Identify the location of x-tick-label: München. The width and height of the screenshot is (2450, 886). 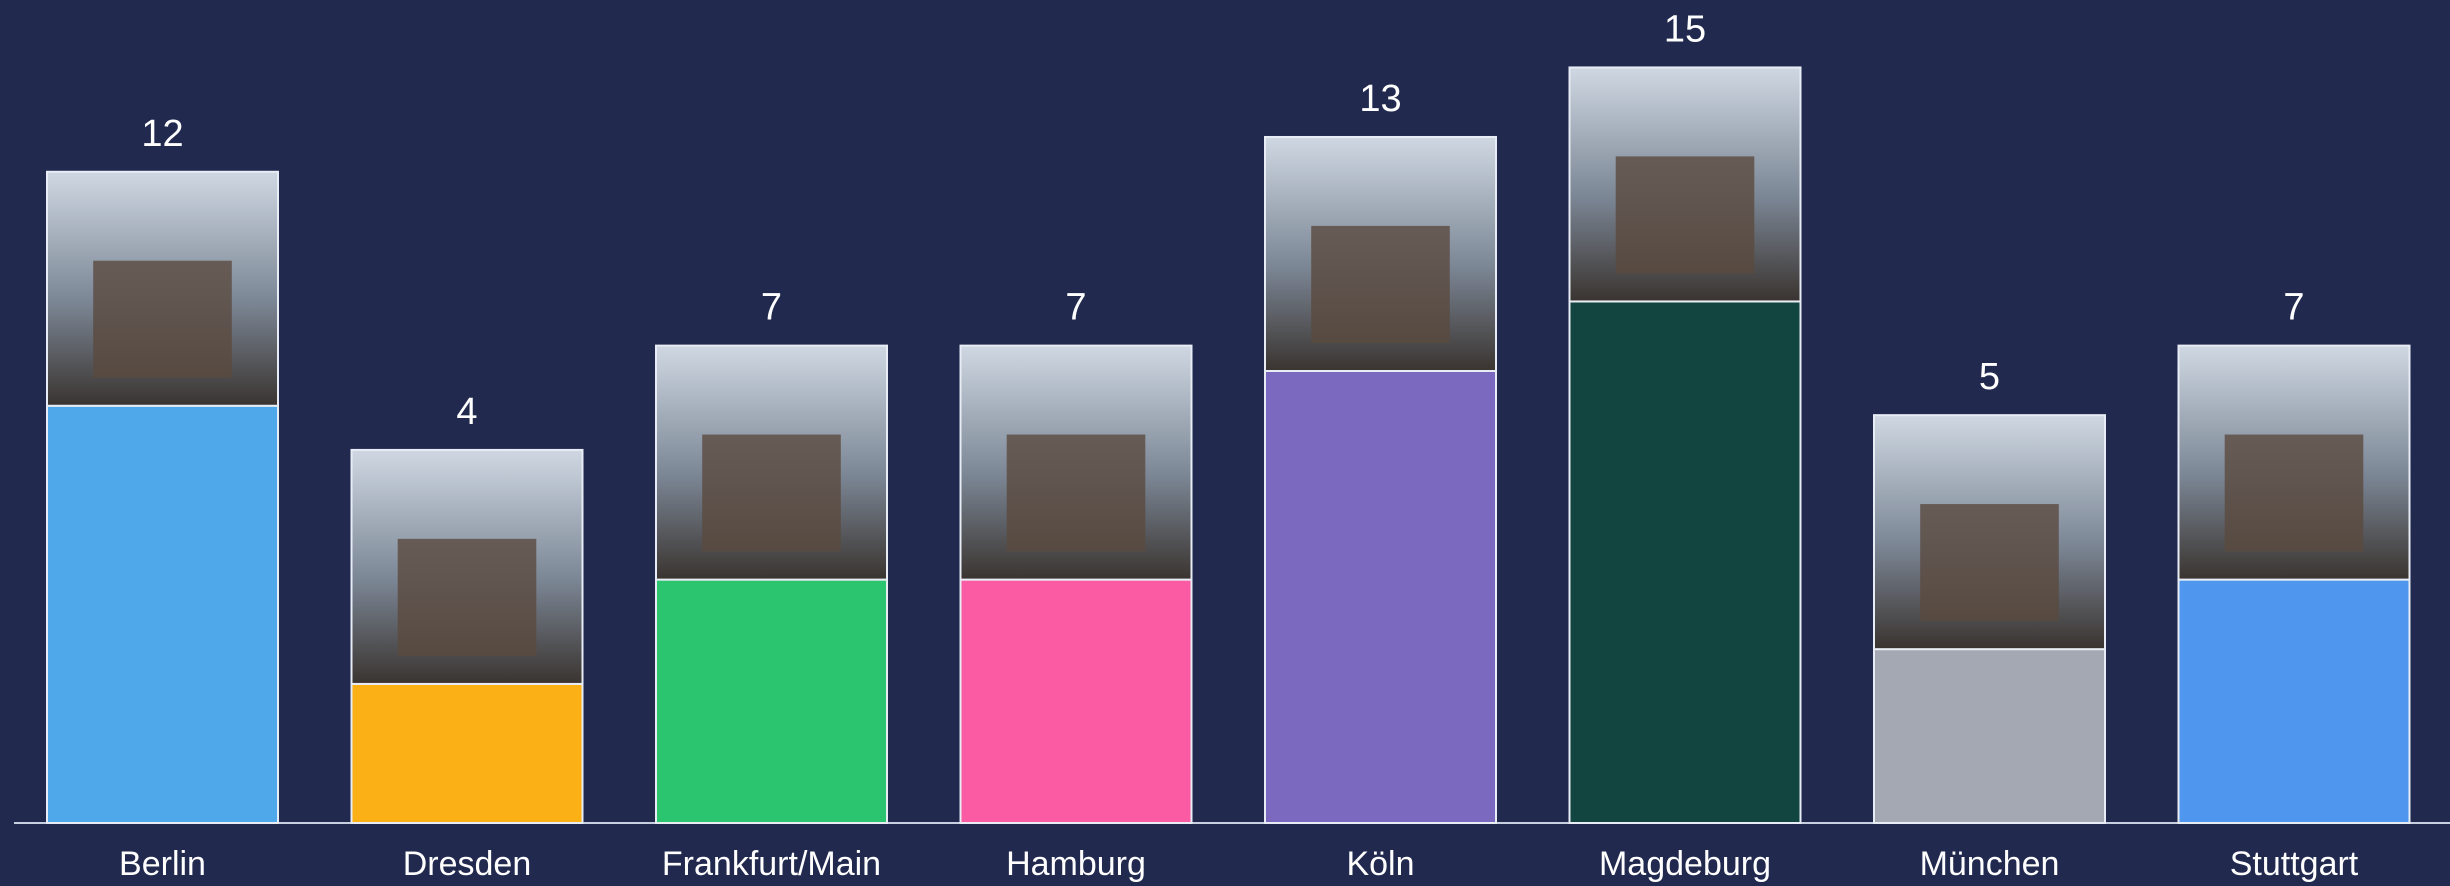
(1990, 864).